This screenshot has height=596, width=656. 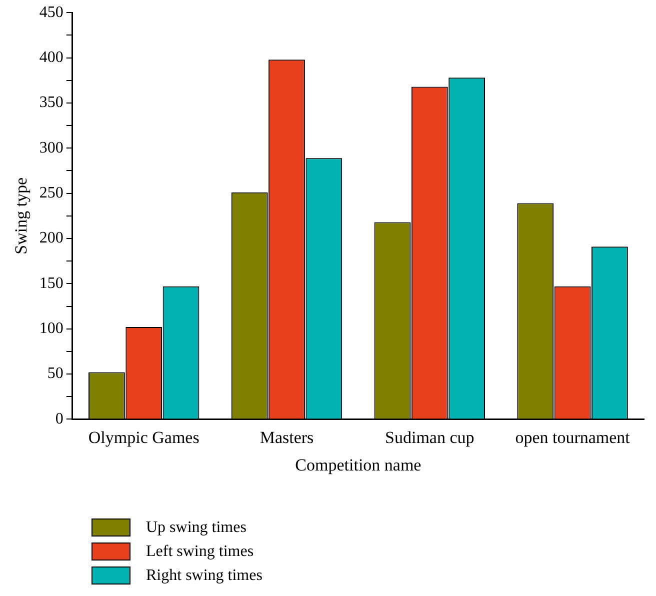 I want to click on y-tick-label: 450, so click(x=51, y=12).